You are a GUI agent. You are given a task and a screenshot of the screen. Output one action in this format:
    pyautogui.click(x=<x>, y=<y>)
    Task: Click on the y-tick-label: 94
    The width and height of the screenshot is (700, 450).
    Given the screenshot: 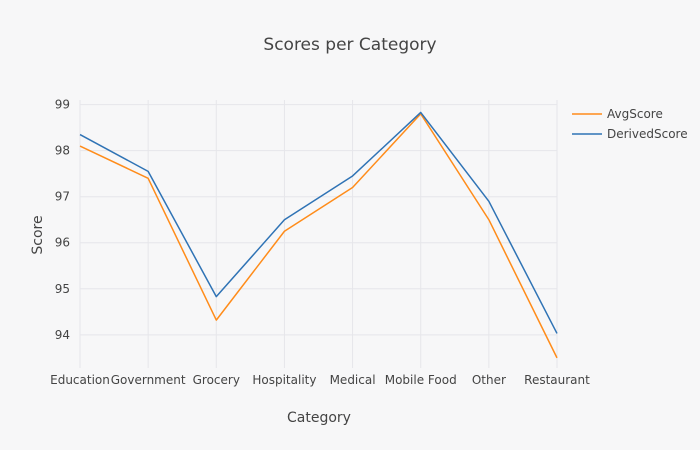 What is the action you would take?
    pyautogui.click(x=62, y=335)
    